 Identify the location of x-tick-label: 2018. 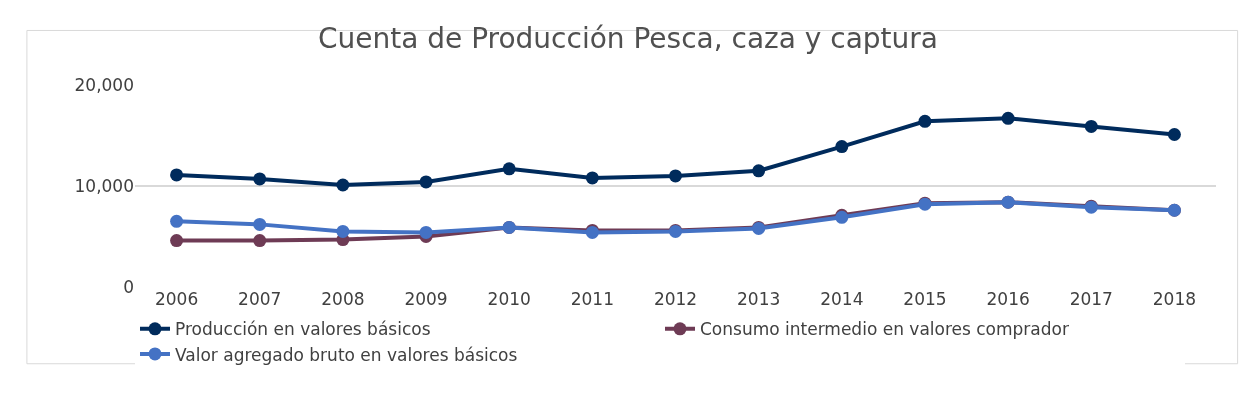
(1174, 299).